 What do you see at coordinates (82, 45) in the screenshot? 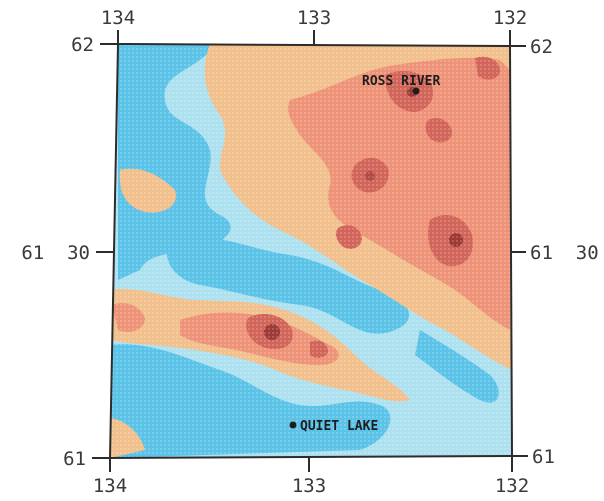
I see `latitude-label-top-left: 62` at bounding box center [82, 45].